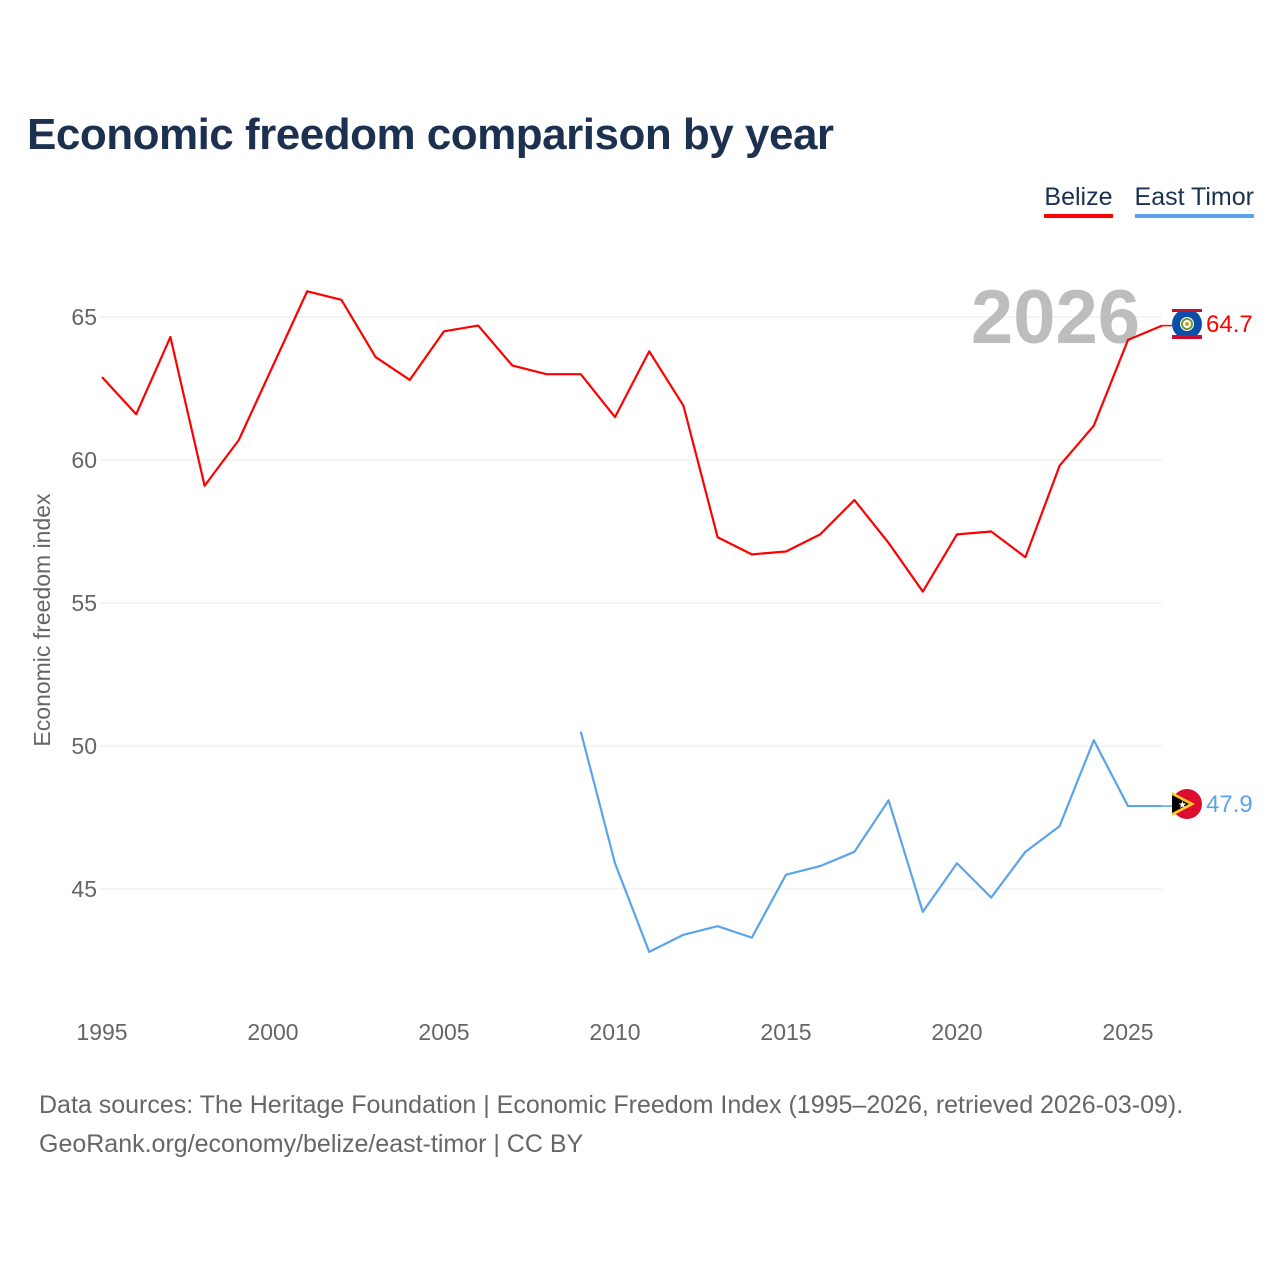  What do you see at coordinates (42, 620) in the screenshot?
I see `y-axis-label: Economic freedom index` at bounding box center [42, 620].